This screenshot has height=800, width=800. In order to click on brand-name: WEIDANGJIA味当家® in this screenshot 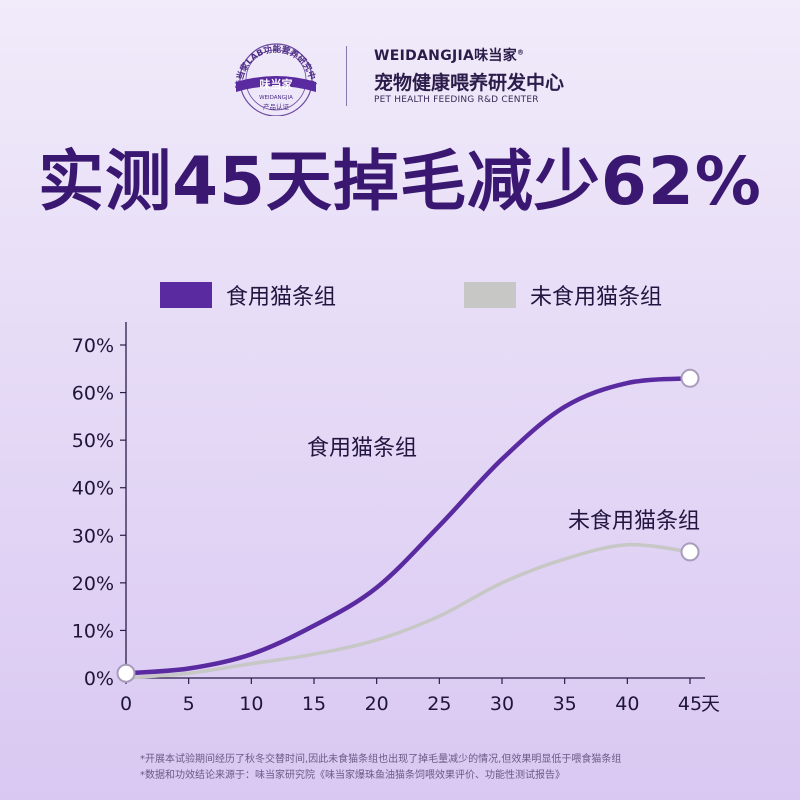, I will do `click(449, 56)`.